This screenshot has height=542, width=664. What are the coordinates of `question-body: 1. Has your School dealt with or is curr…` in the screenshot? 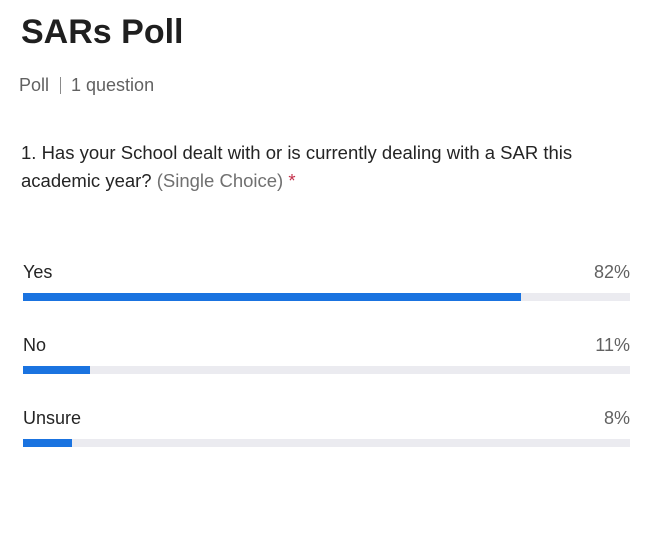 It's located at (297, 166).